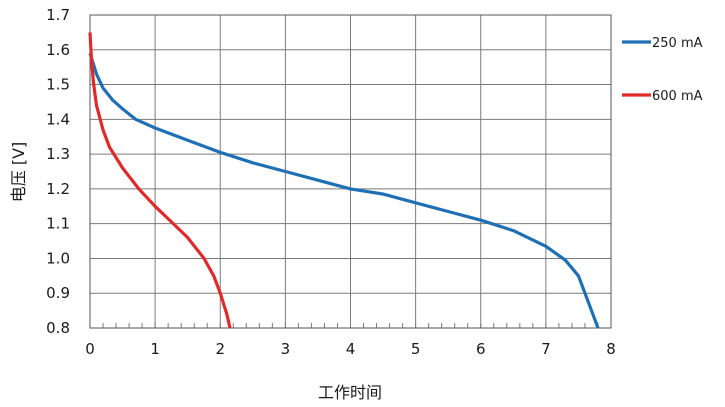 This screenshot has height=407, width=725. Describe the element at coordinates (286, 349) in the screenshot. I see `x-tick-label: 3` at that location.